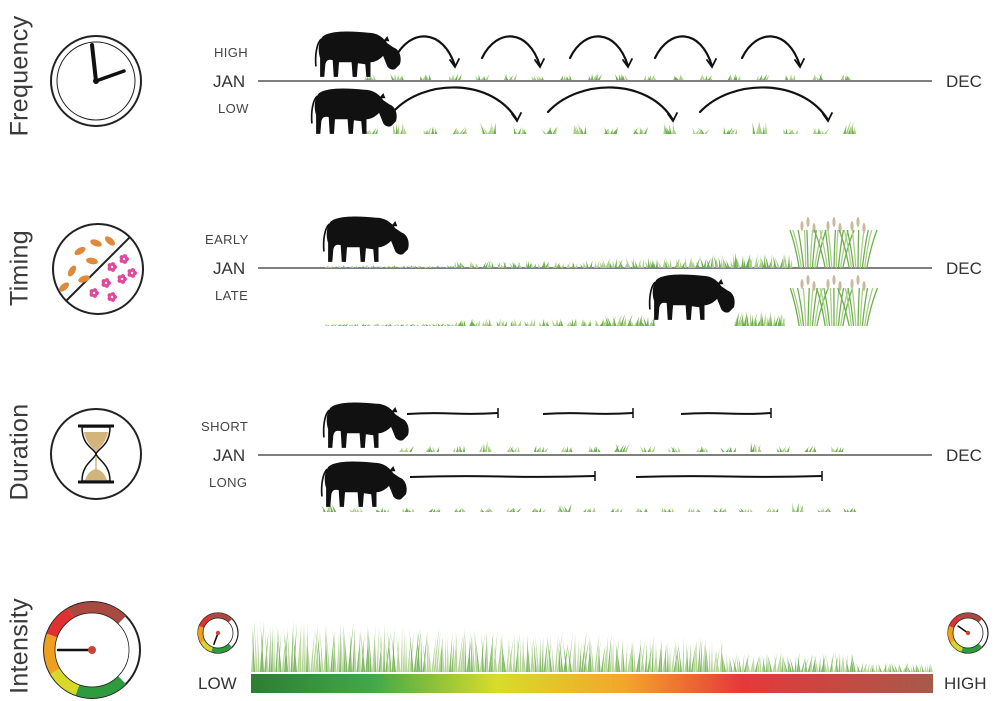 The width and height of the screenshot is (1000, 701). Describe the element at coordinates (113, 278) in the screenshot. I see `flowers-icon` at that location.